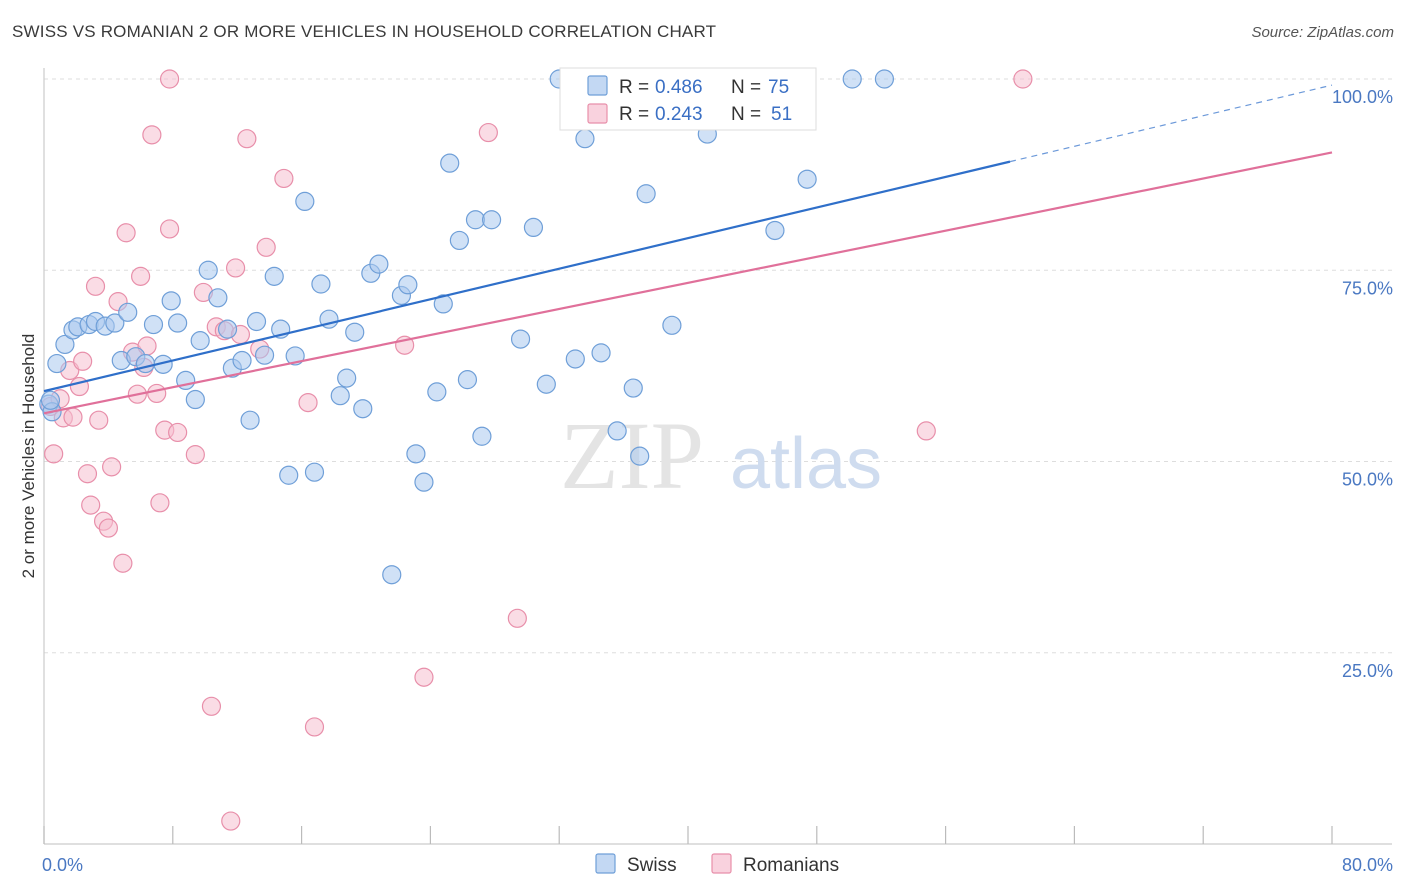  What do you see at coordinates (778, 87) in the screenshot?
I see `legend-n-value-swiss: 75` at bounding box center [778, 87].